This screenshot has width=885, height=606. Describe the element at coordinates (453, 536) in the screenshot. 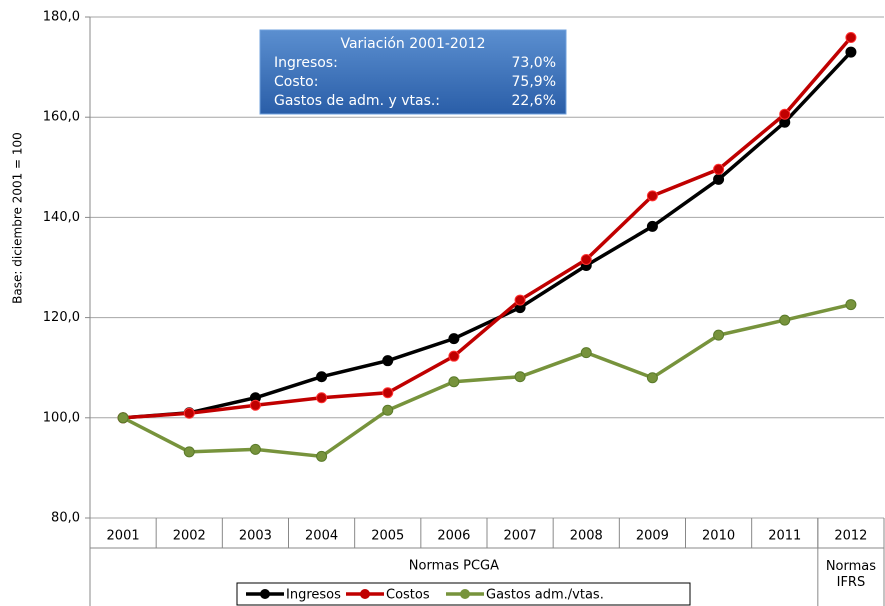

I see `x-tick-label: 2006` at that location.